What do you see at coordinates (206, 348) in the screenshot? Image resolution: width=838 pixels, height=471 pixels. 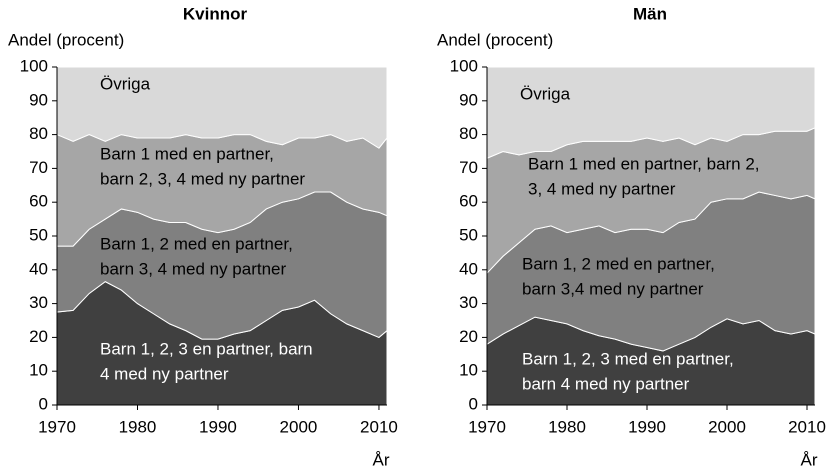 I see `area-label: Barn 1, 2, 3 en partner, barn` at bounding box center [206, 348].